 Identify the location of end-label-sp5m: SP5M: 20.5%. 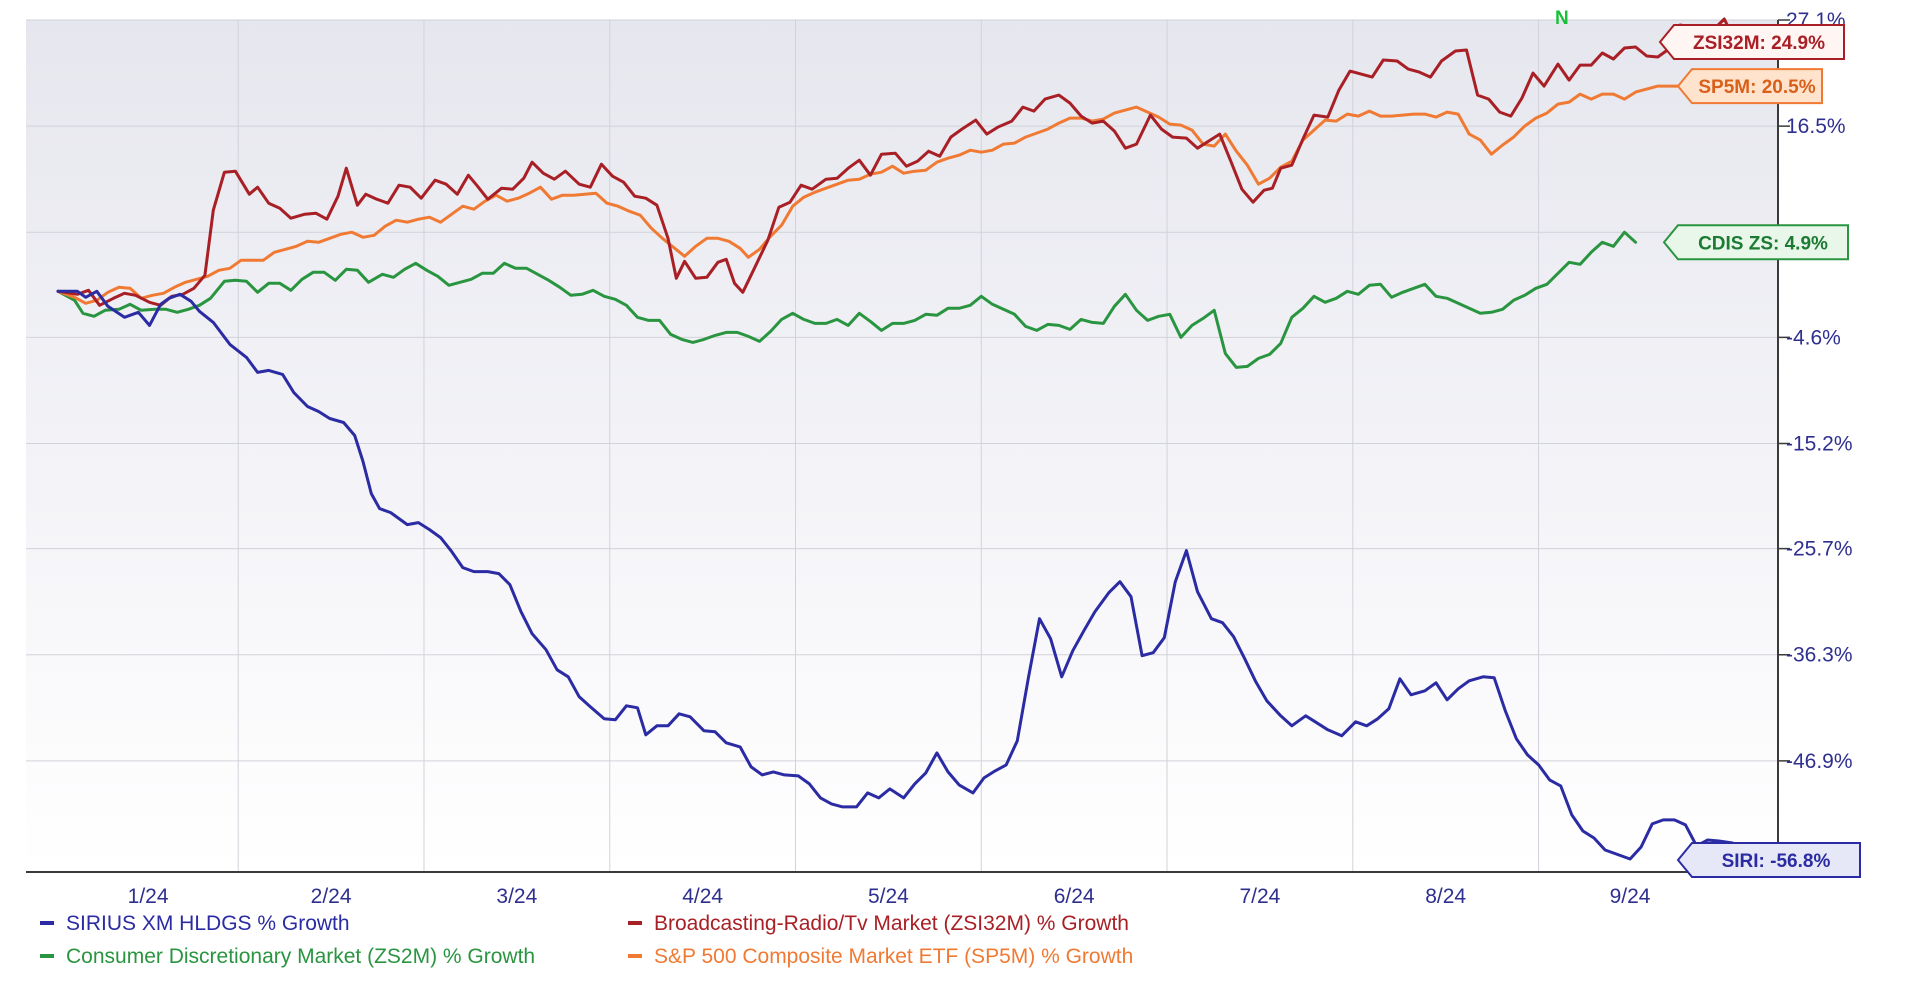
(1749, 86).